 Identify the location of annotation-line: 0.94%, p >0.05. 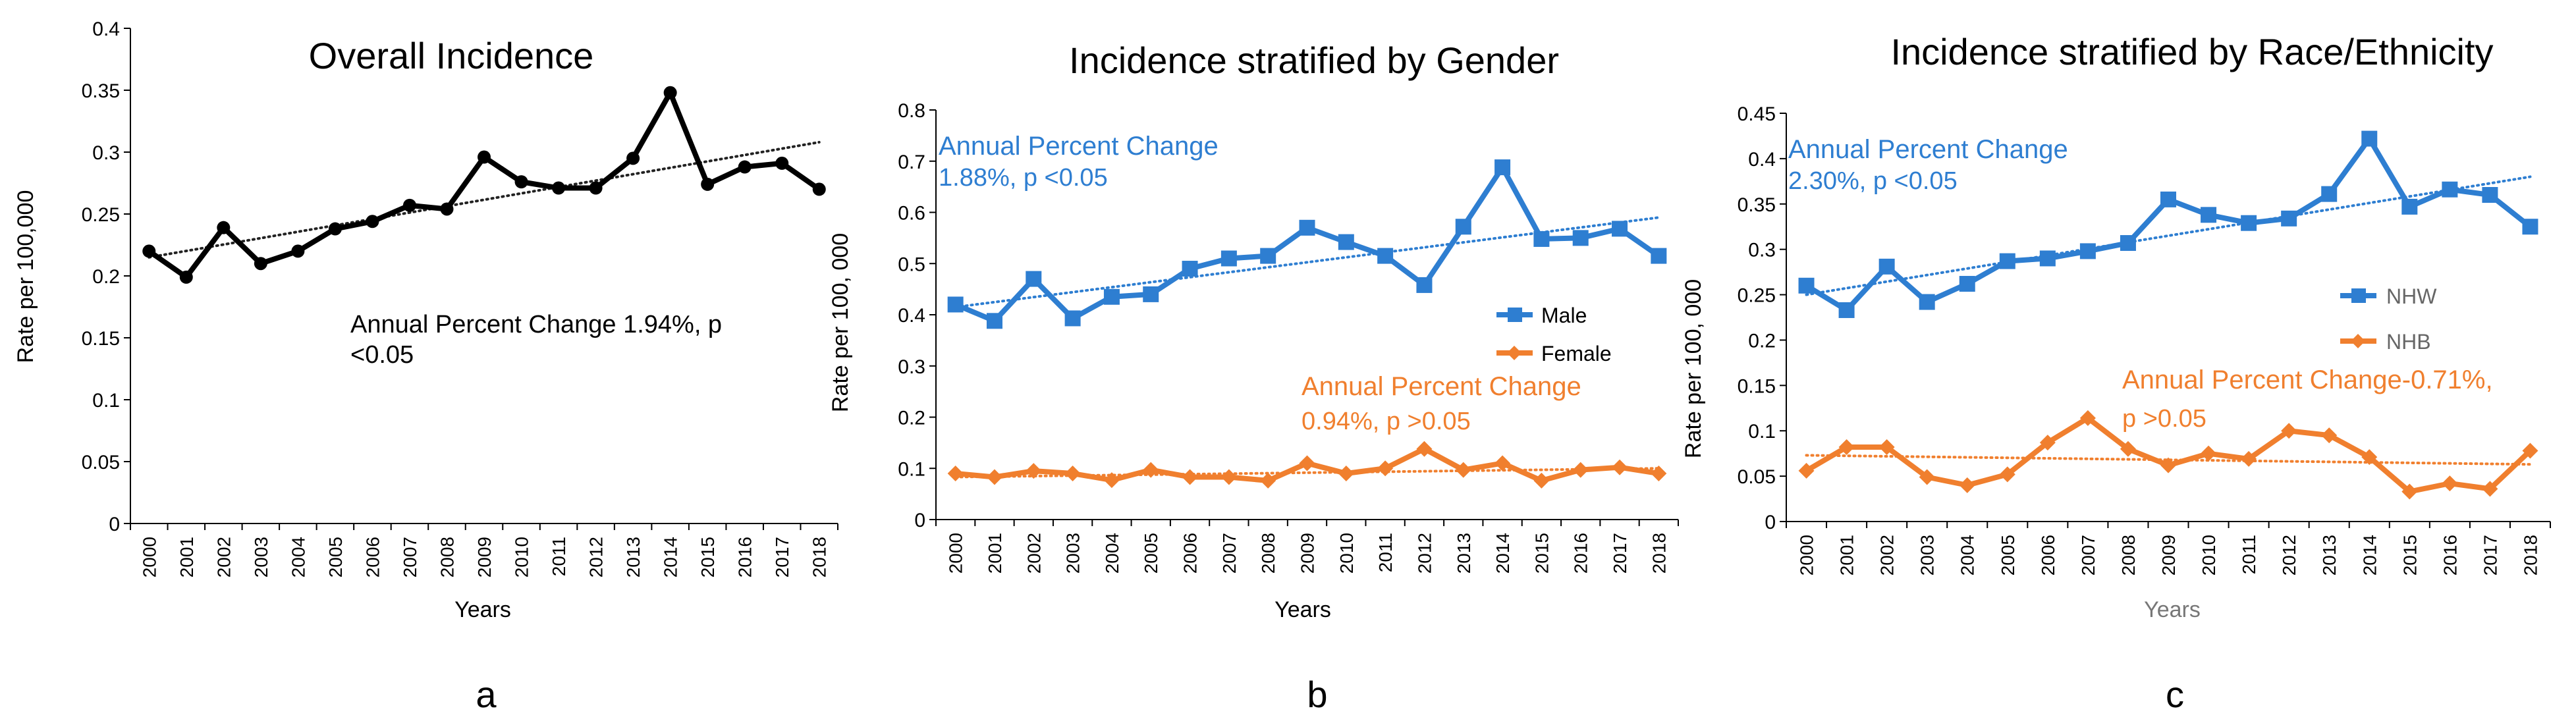
(1386, 421).